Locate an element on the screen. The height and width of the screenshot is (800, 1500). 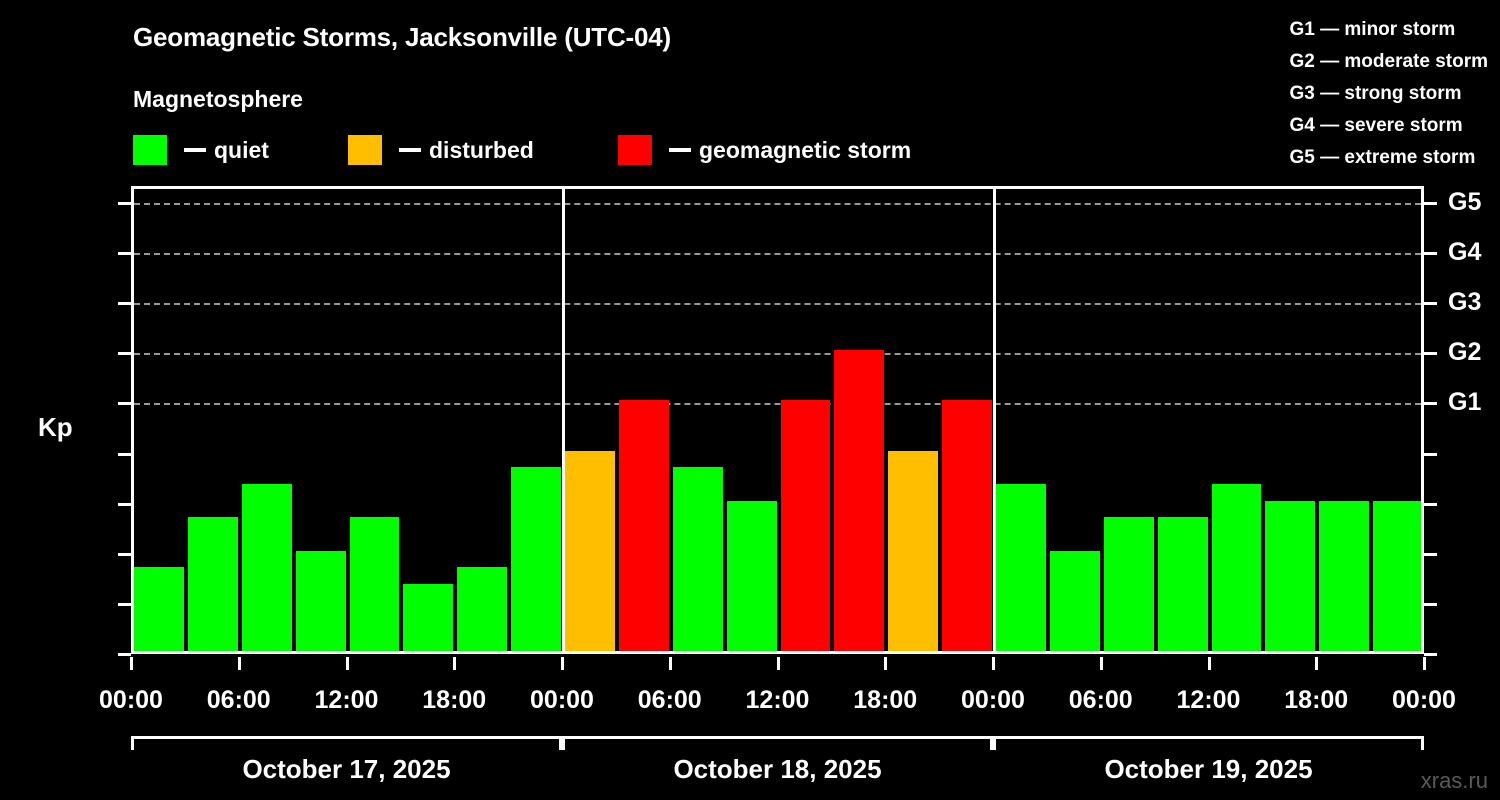
legend-entry-geomagnetic-storm: geomagnetic storm is located at coordinates (764, 150).